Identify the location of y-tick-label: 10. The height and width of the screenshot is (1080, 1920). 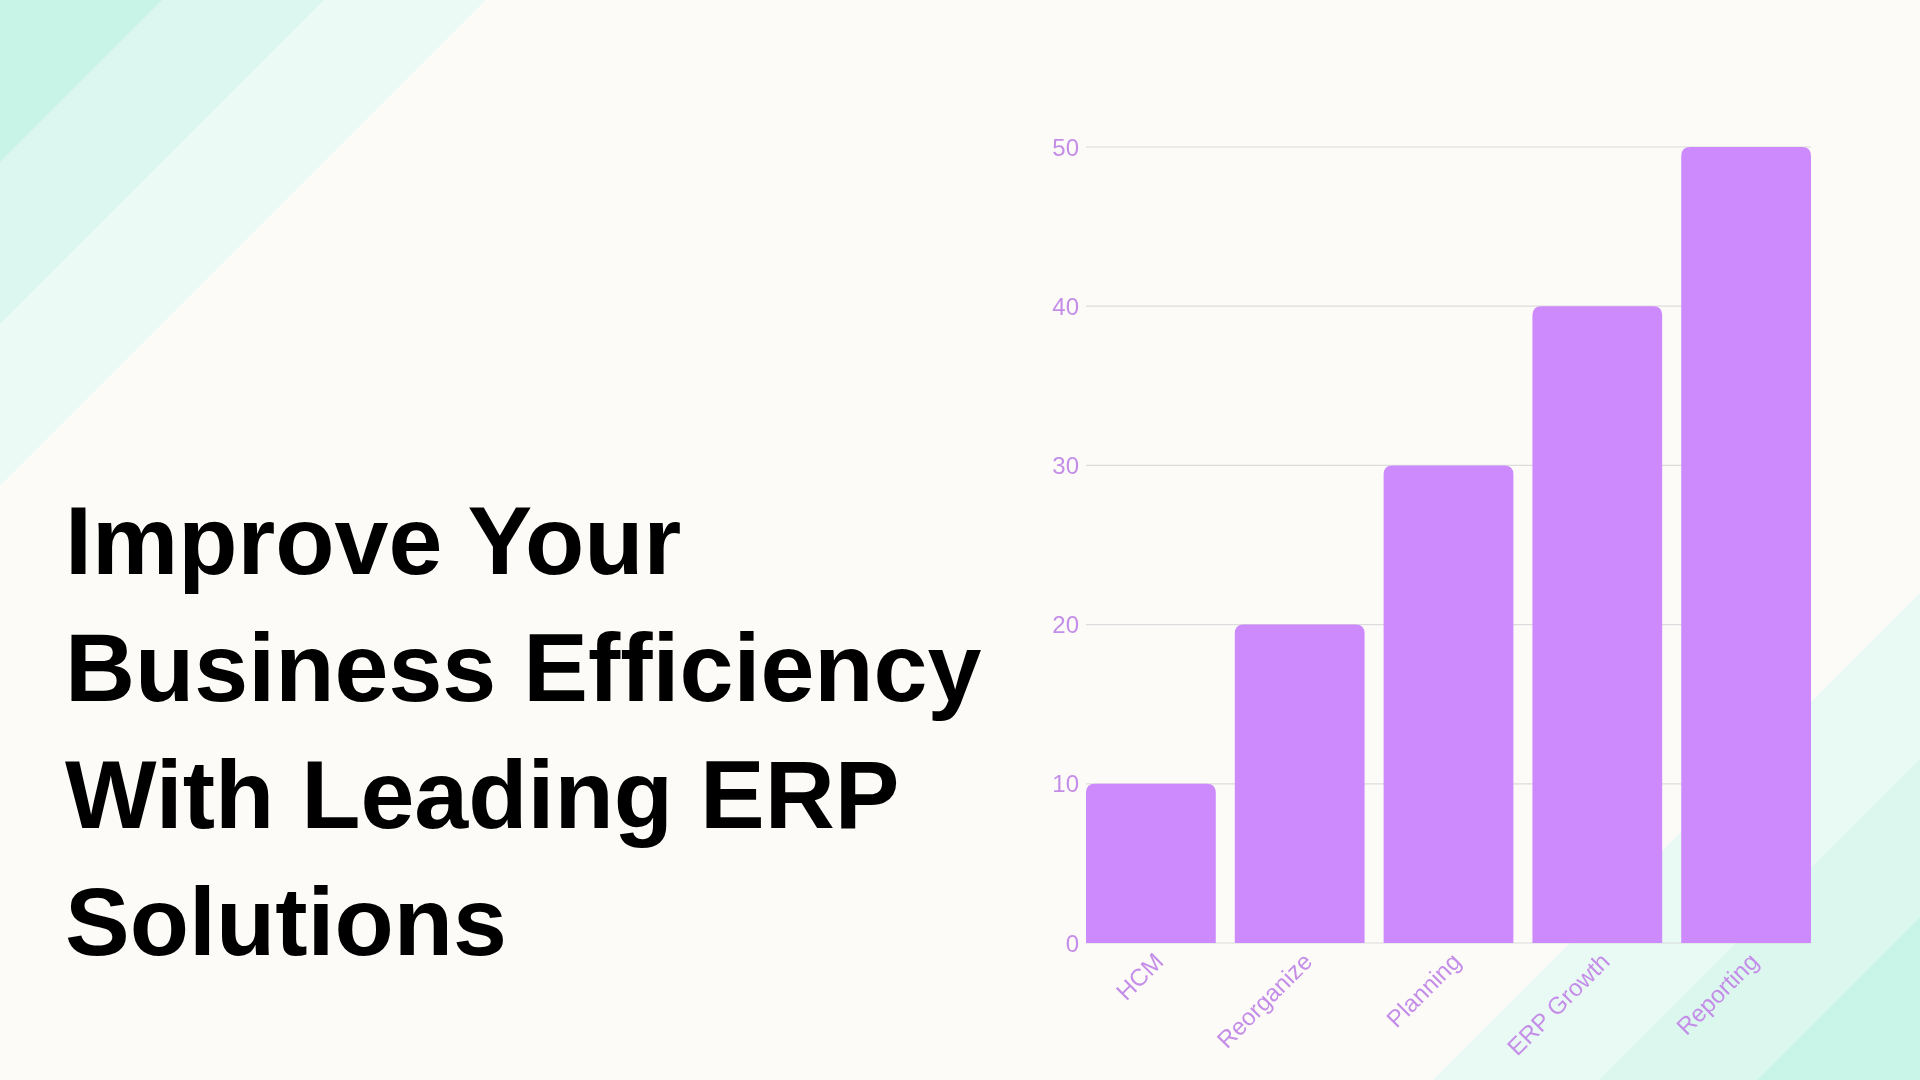
(1065, 784).